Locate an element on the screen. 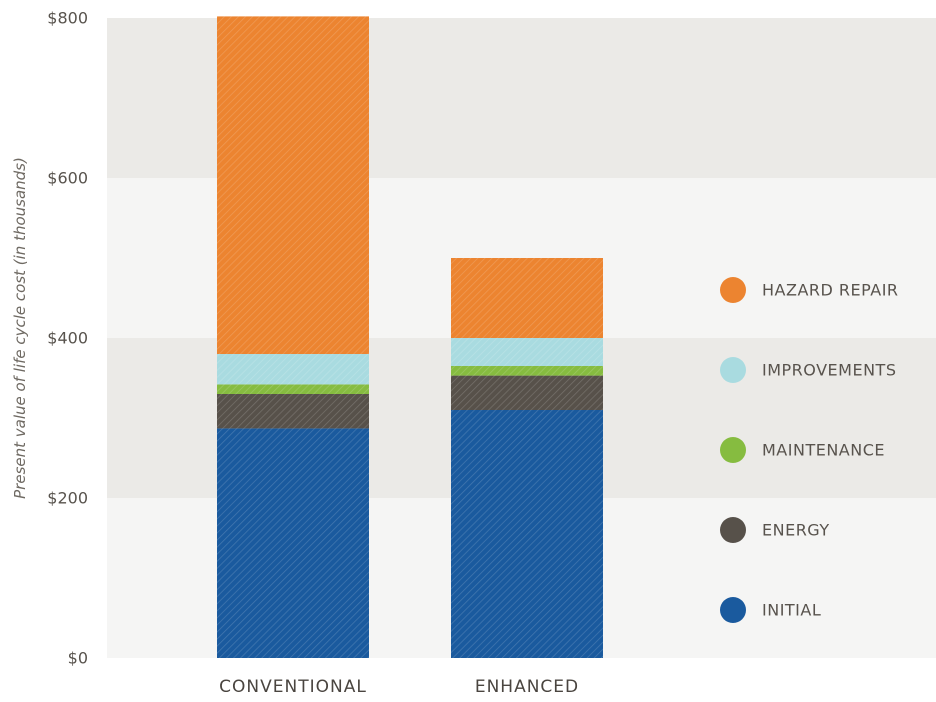 Image resolution: width=936 pixels, height=702 pixels. legend-item-maintenance: MAINTENANCE is located at coordinates (802, 450).